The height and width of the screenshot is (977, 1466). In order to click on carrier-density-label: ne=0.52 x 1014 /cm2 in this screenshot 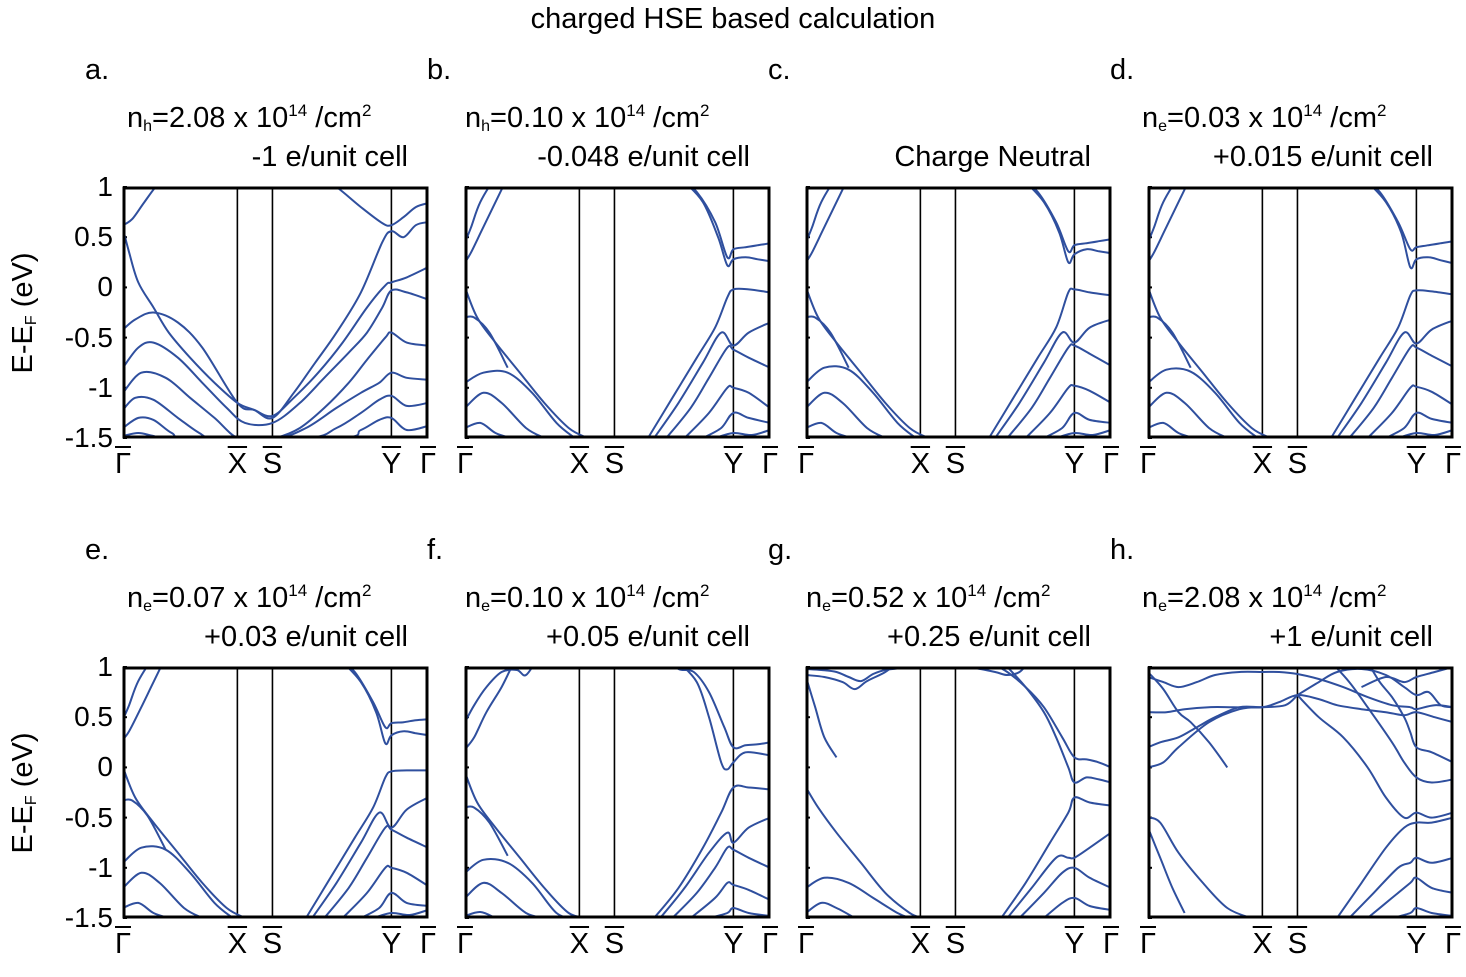, I will do `click(928, 599)`.